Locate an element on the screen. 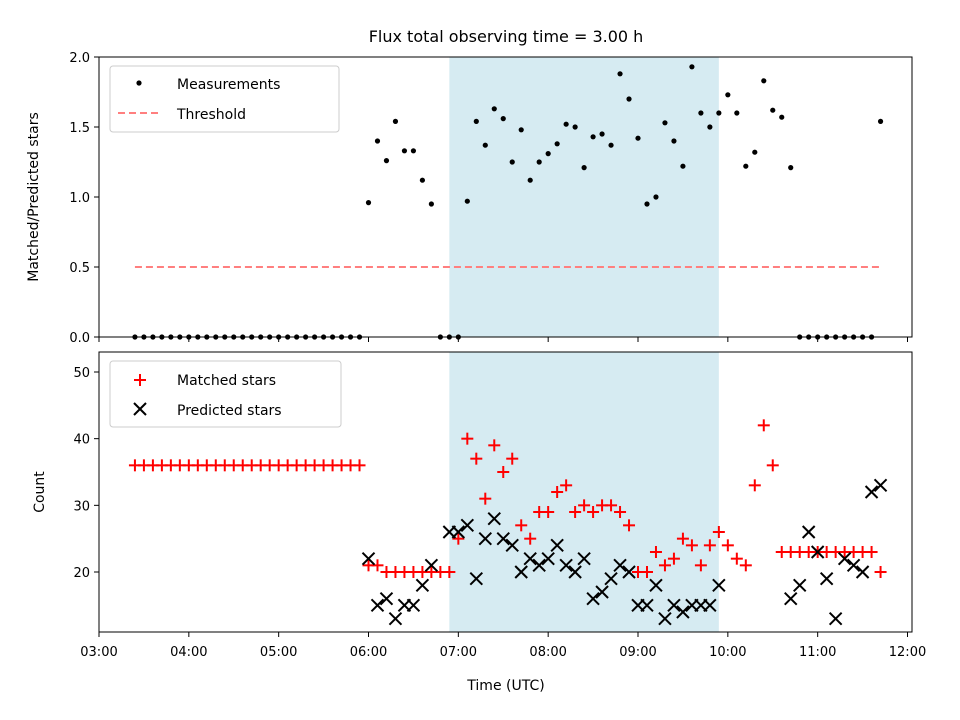 Image resolution: width=960 pixels, height=720 pixels. x-tick-label: 12:00 is located at coordinates (907, 652).